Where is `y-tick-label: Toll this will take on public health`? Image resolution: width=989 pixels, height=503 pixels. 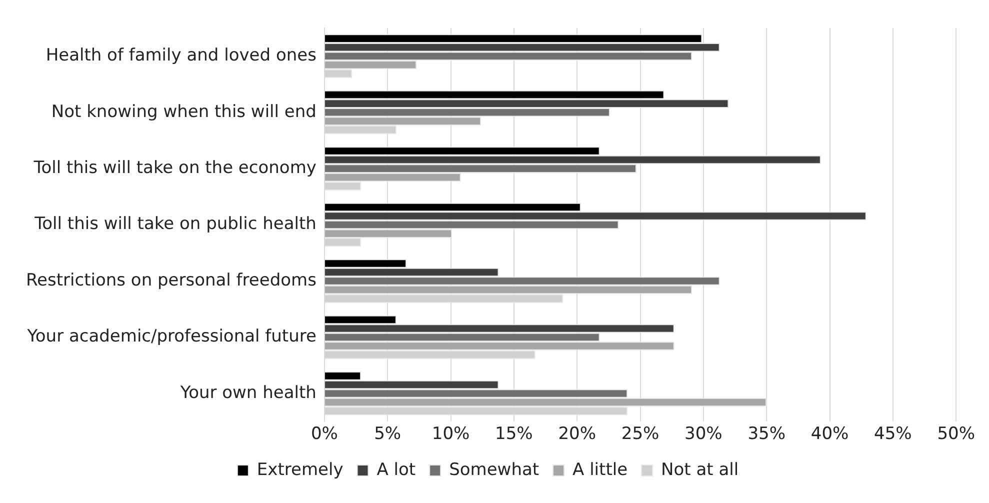 y-tick-label: Toll this will take on public health is located at coordinates (175, 224).